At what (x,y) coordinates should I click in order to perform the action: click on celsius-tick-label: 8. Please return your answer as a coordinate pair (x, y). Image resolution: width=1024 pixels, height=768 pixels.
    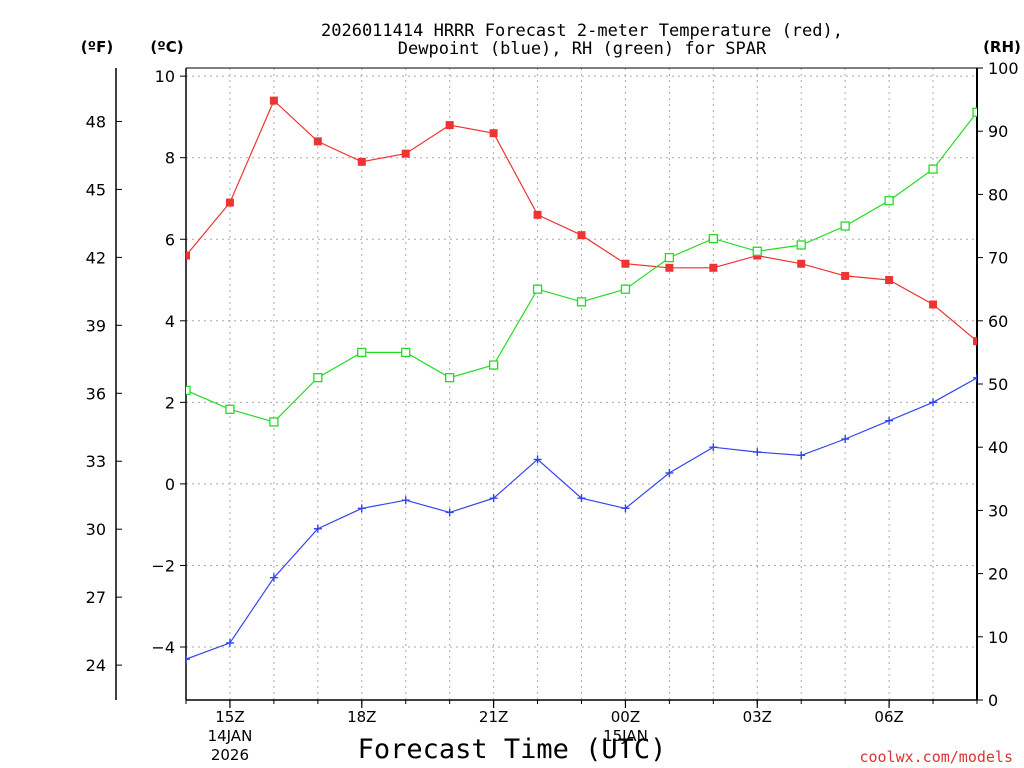
    Looking at the image, I should click on (170, 158).